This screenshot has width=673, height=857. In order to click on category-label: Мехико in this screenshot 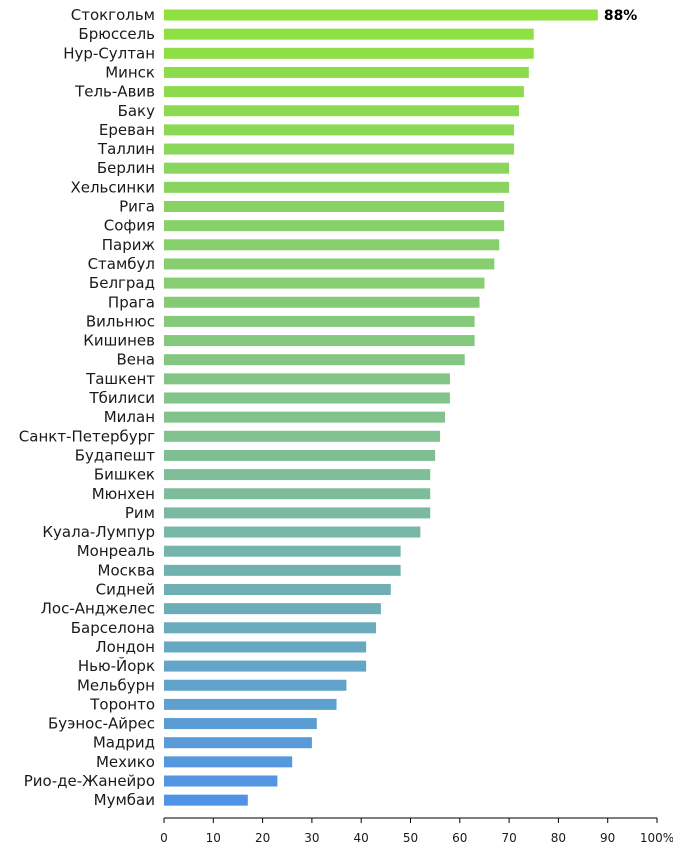, I will do `click(125, 762)`.